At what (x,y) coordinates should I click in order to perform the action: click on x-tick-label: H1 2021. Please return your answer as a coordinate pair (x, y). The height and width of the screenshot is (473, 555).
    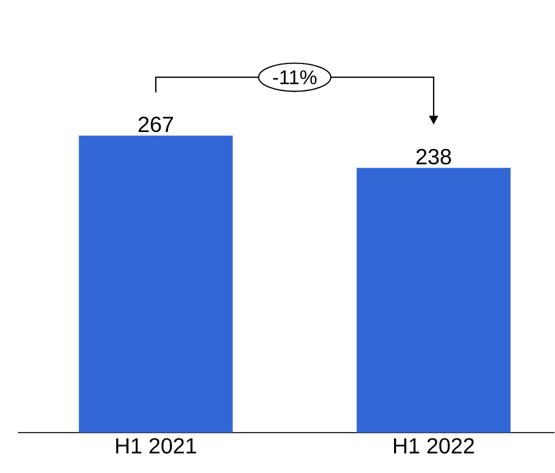
    Looking at the image, I should click on (156, 446).